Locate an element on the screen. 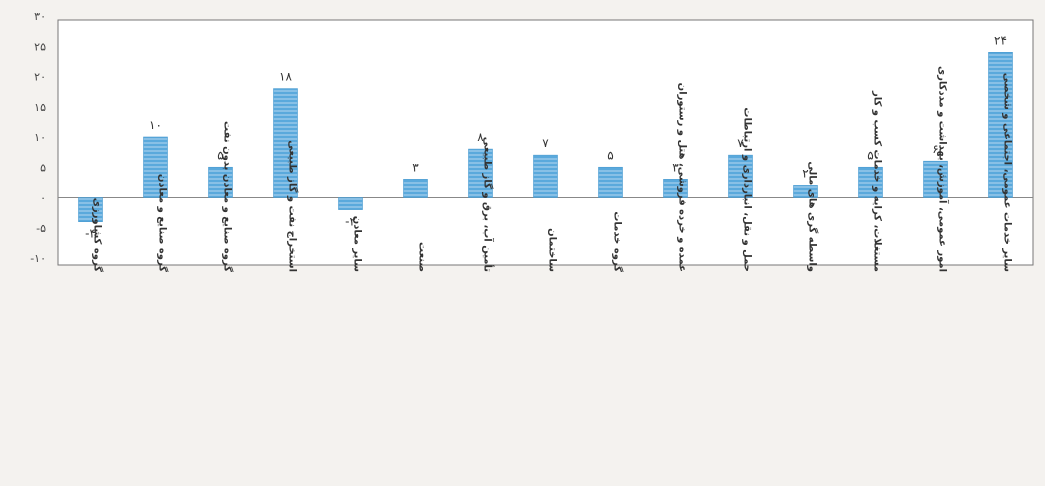 Image resolution: width=1045 pixels, height=486 pixels. category-label: مستغلات، کرایه و خدمات کسب و کار is located at coordinates (877, 181).